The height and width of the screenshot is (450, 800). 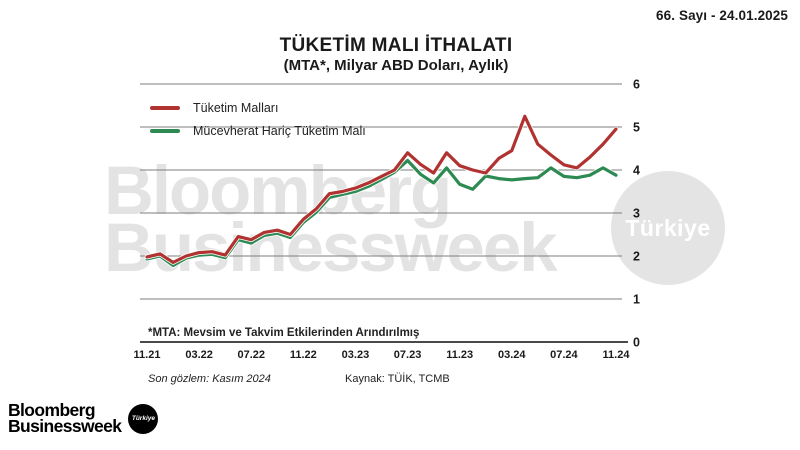 What do you see at coordinates (303, 355) in the screenshot?
I see `x-tick-label: 11.22` at bounding box center [303, 355].